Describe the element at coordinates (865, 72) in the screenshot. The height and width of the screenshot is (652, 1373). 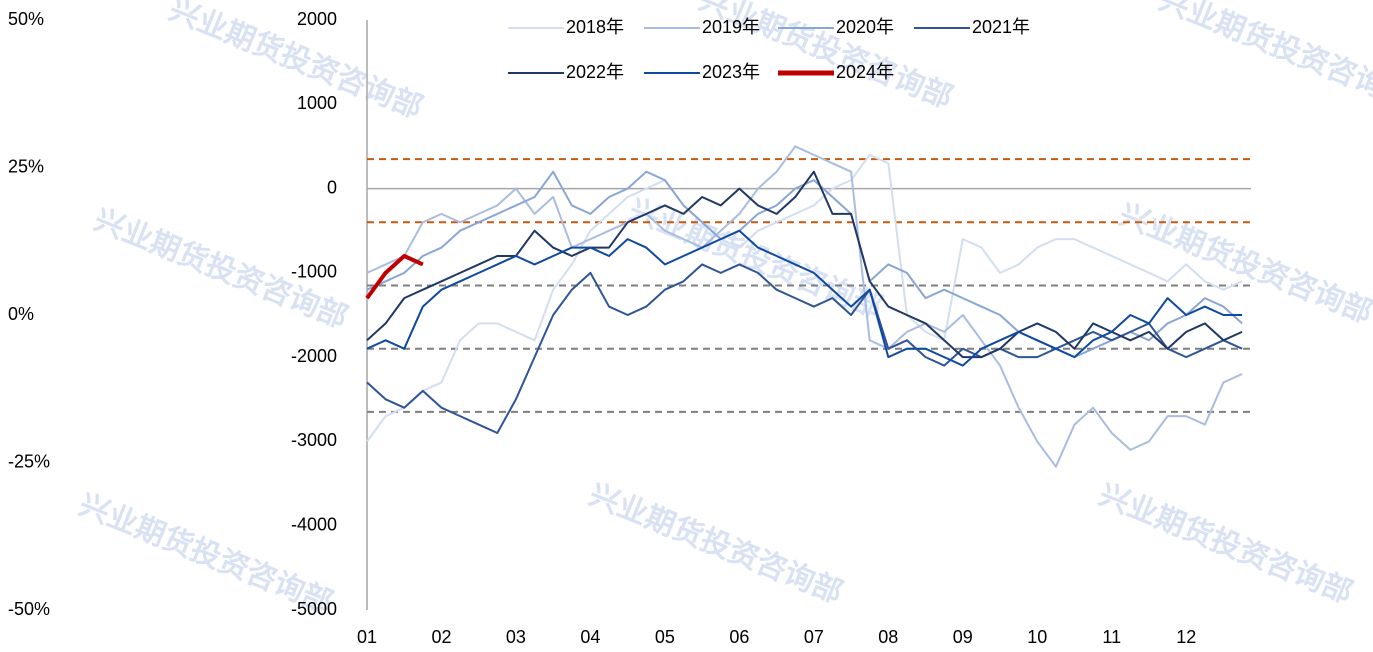
I see `legend-label: 2024年` at that location.